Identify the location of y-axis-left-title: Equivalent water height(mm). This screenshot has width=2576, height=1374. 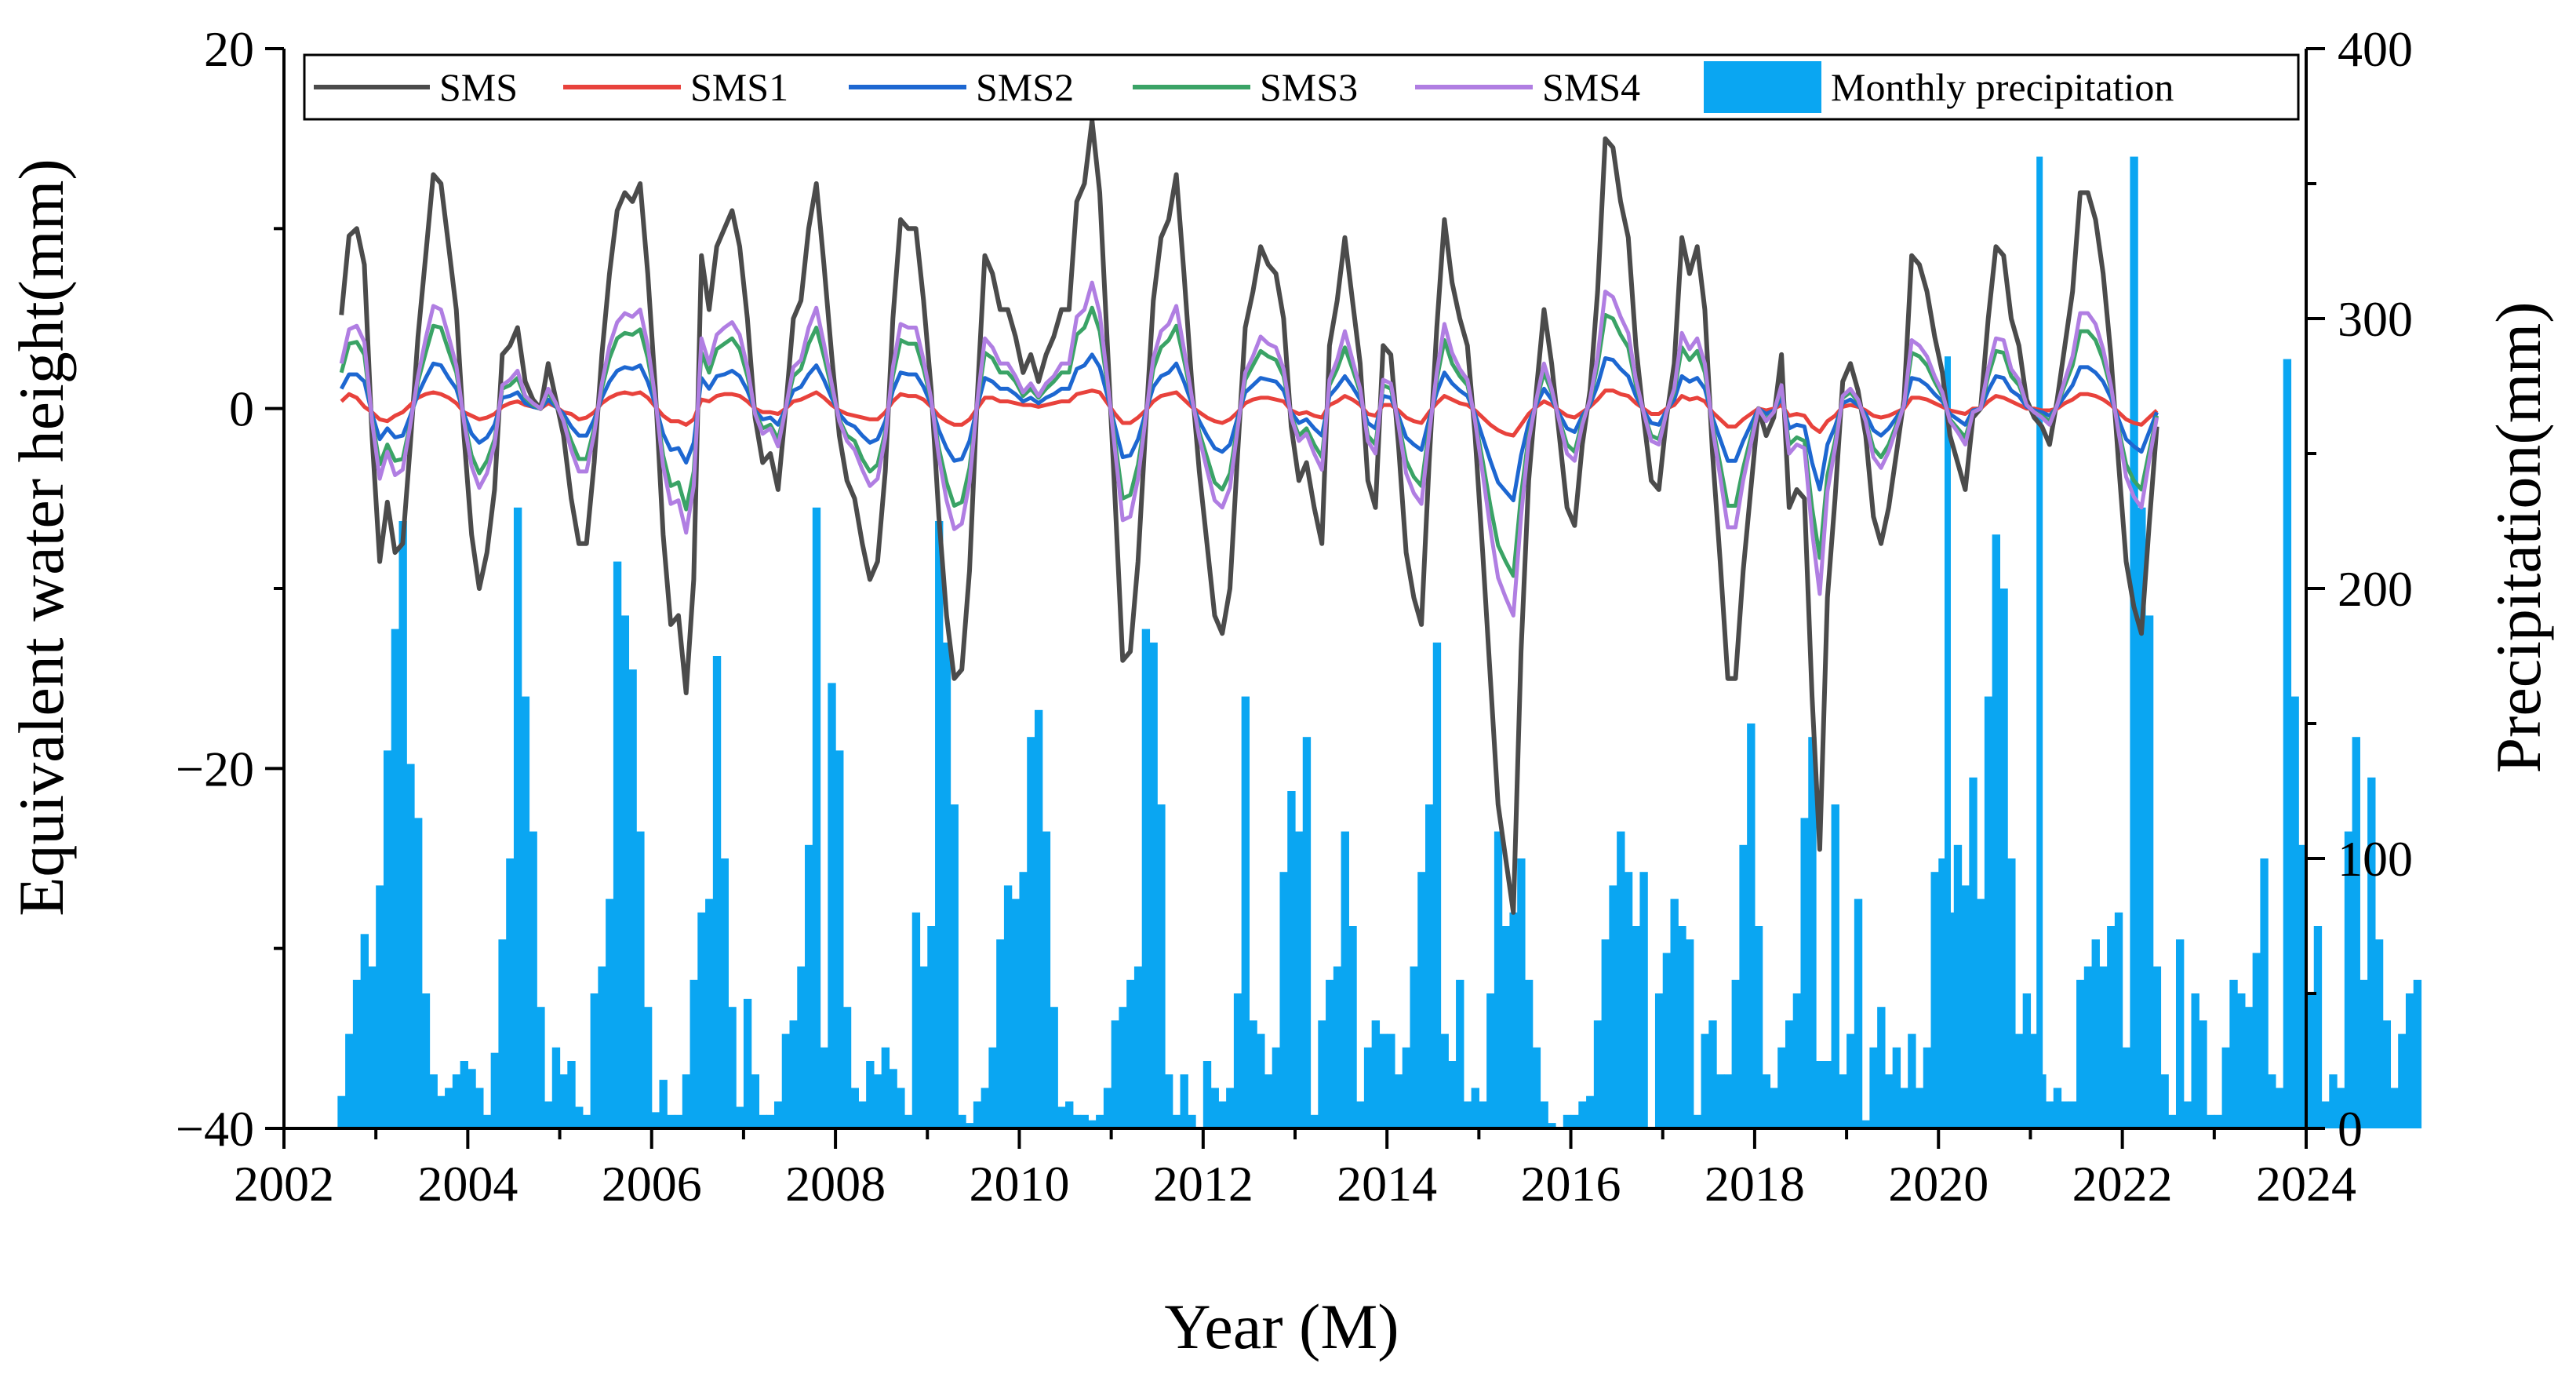
(41, 537).